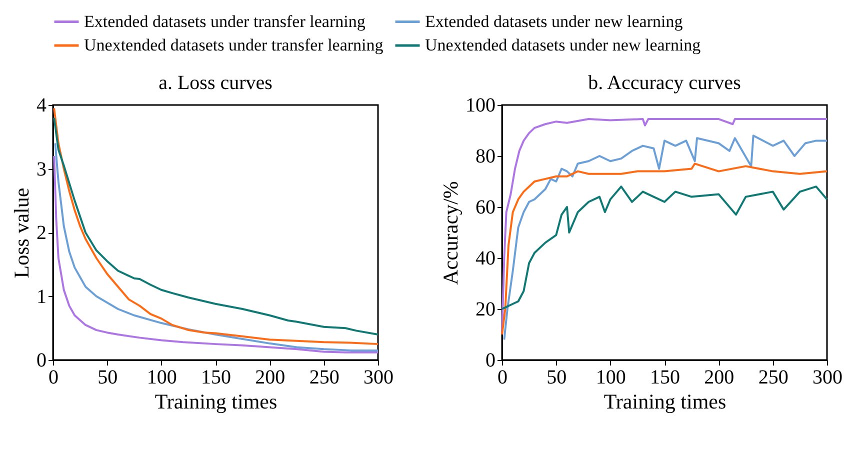 Image resolution: width=868 pixels, height=459 pixels. I want to click on legend-label: Extended datasets under new learning, so click(554, 21).